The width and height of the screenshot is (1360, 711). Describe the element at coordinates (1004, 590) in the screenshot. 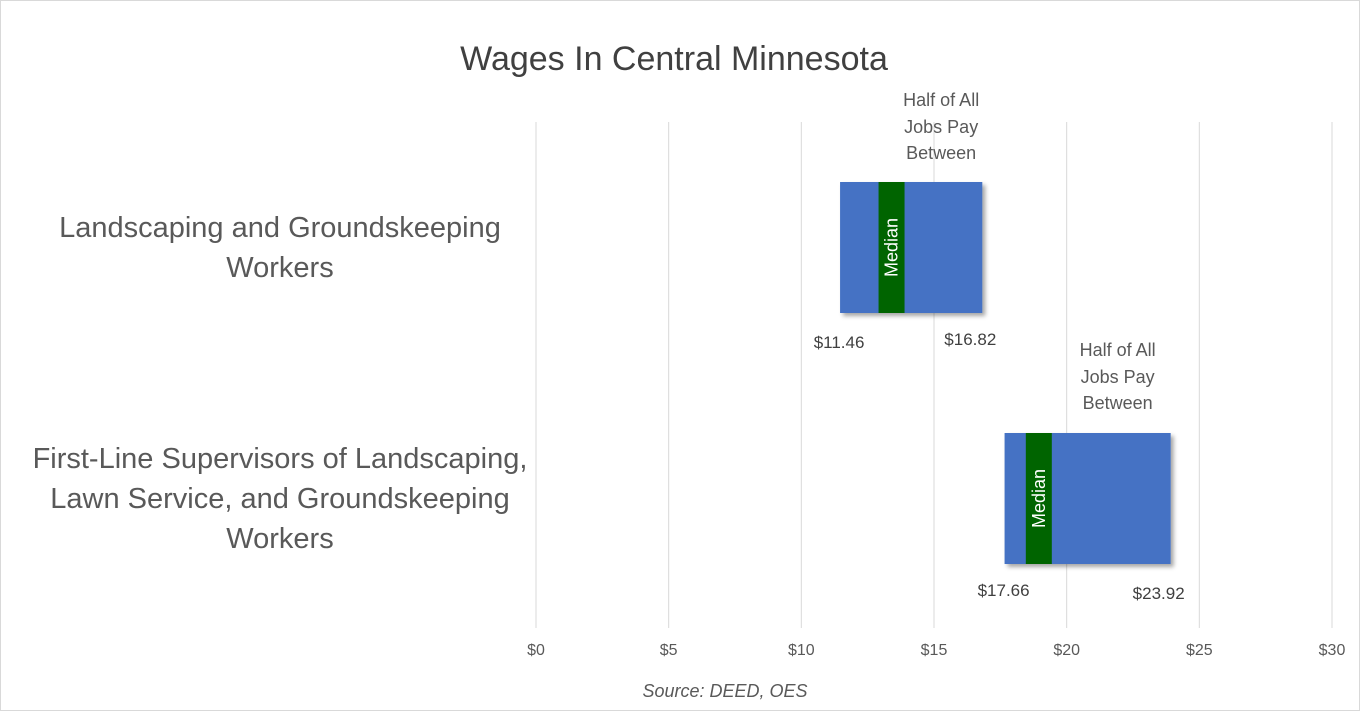

I see `low-value-label: $17.66` at that location.